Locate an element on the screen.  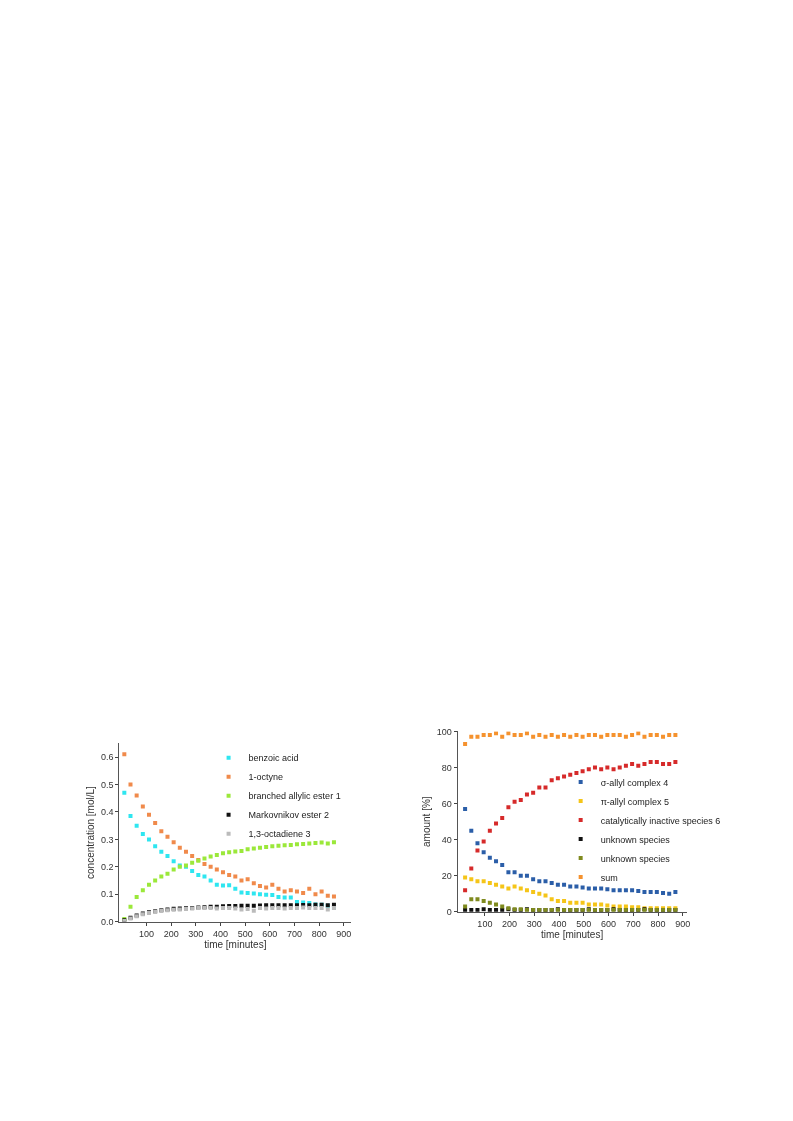
y-tick-label: 80 is located at coordinates (446, 767).